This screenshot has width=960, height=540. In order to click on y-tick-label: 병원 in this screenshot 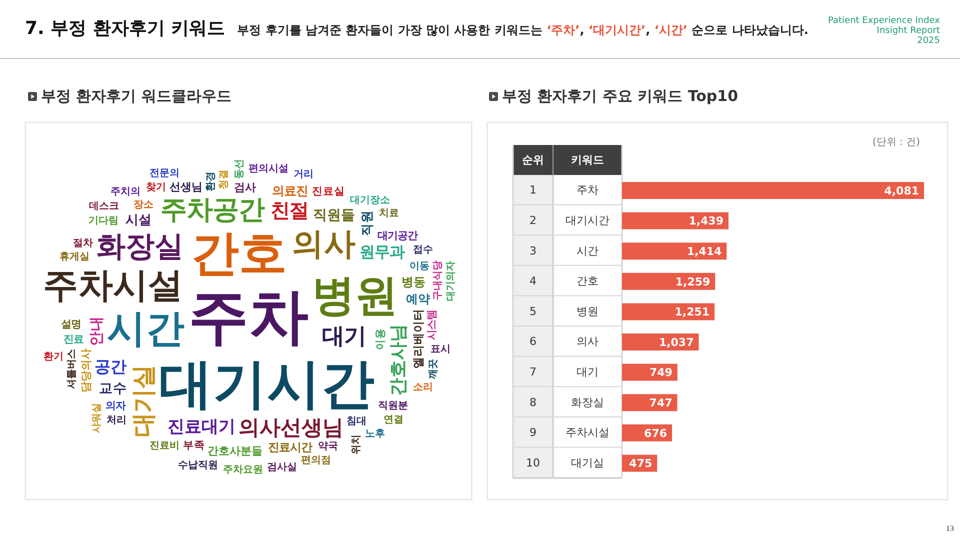, I will do `click(587, 311)`.